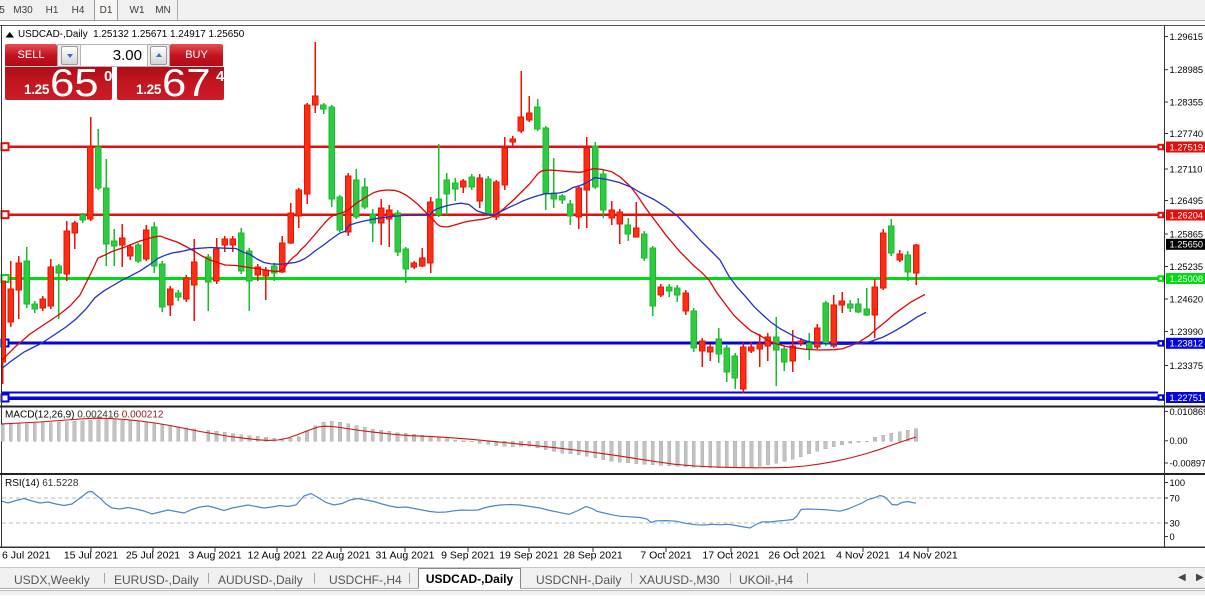 This screenshot has height=600, width=1205. I want to click on svg-text: 30, so click(1175, 523).